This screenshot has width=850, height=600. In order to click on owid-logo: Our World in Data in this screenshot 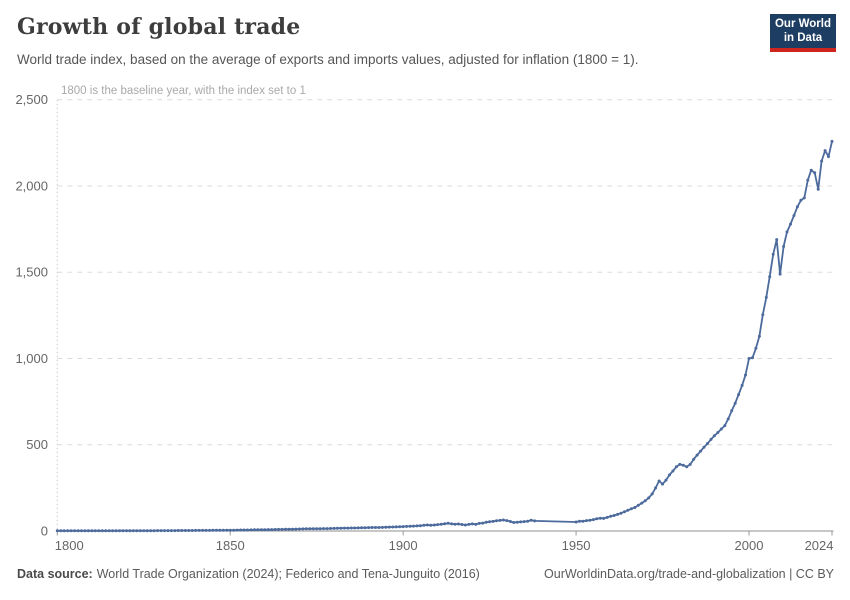, I will do `click(803, 33)`.